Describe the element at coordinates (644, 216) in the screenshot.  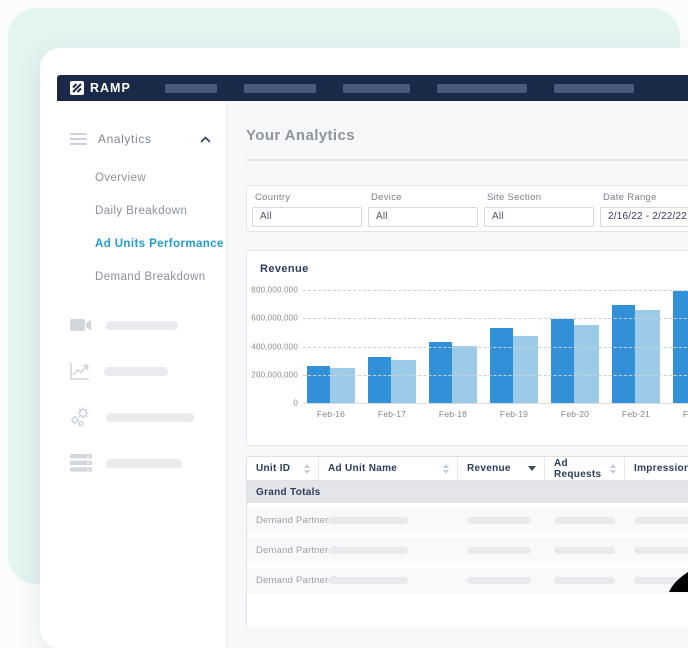
I see `filter-input-date-range` at that location.